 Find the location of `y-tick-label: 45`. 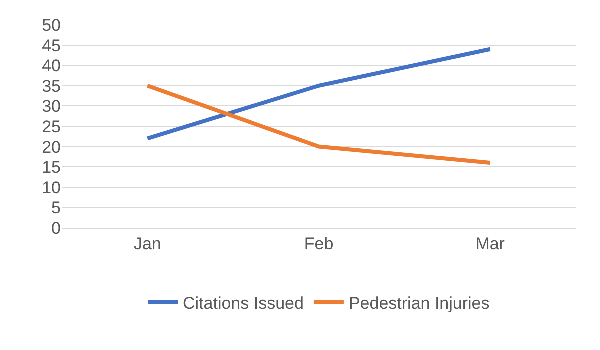

y-tick-label: 45 is located at coordinates (51, 46).